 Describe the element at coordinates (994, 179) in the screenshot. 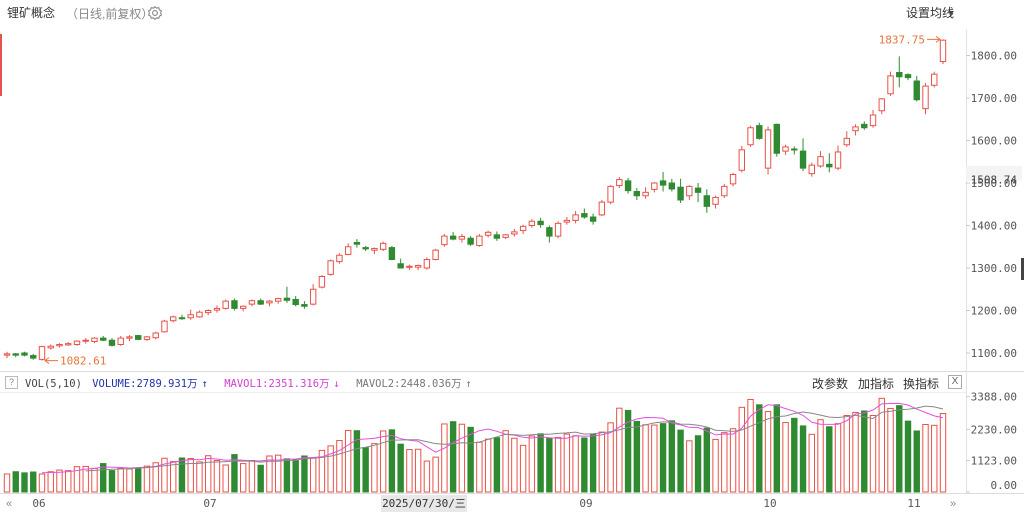

I see `current-price-label: 1508.74` at that location.